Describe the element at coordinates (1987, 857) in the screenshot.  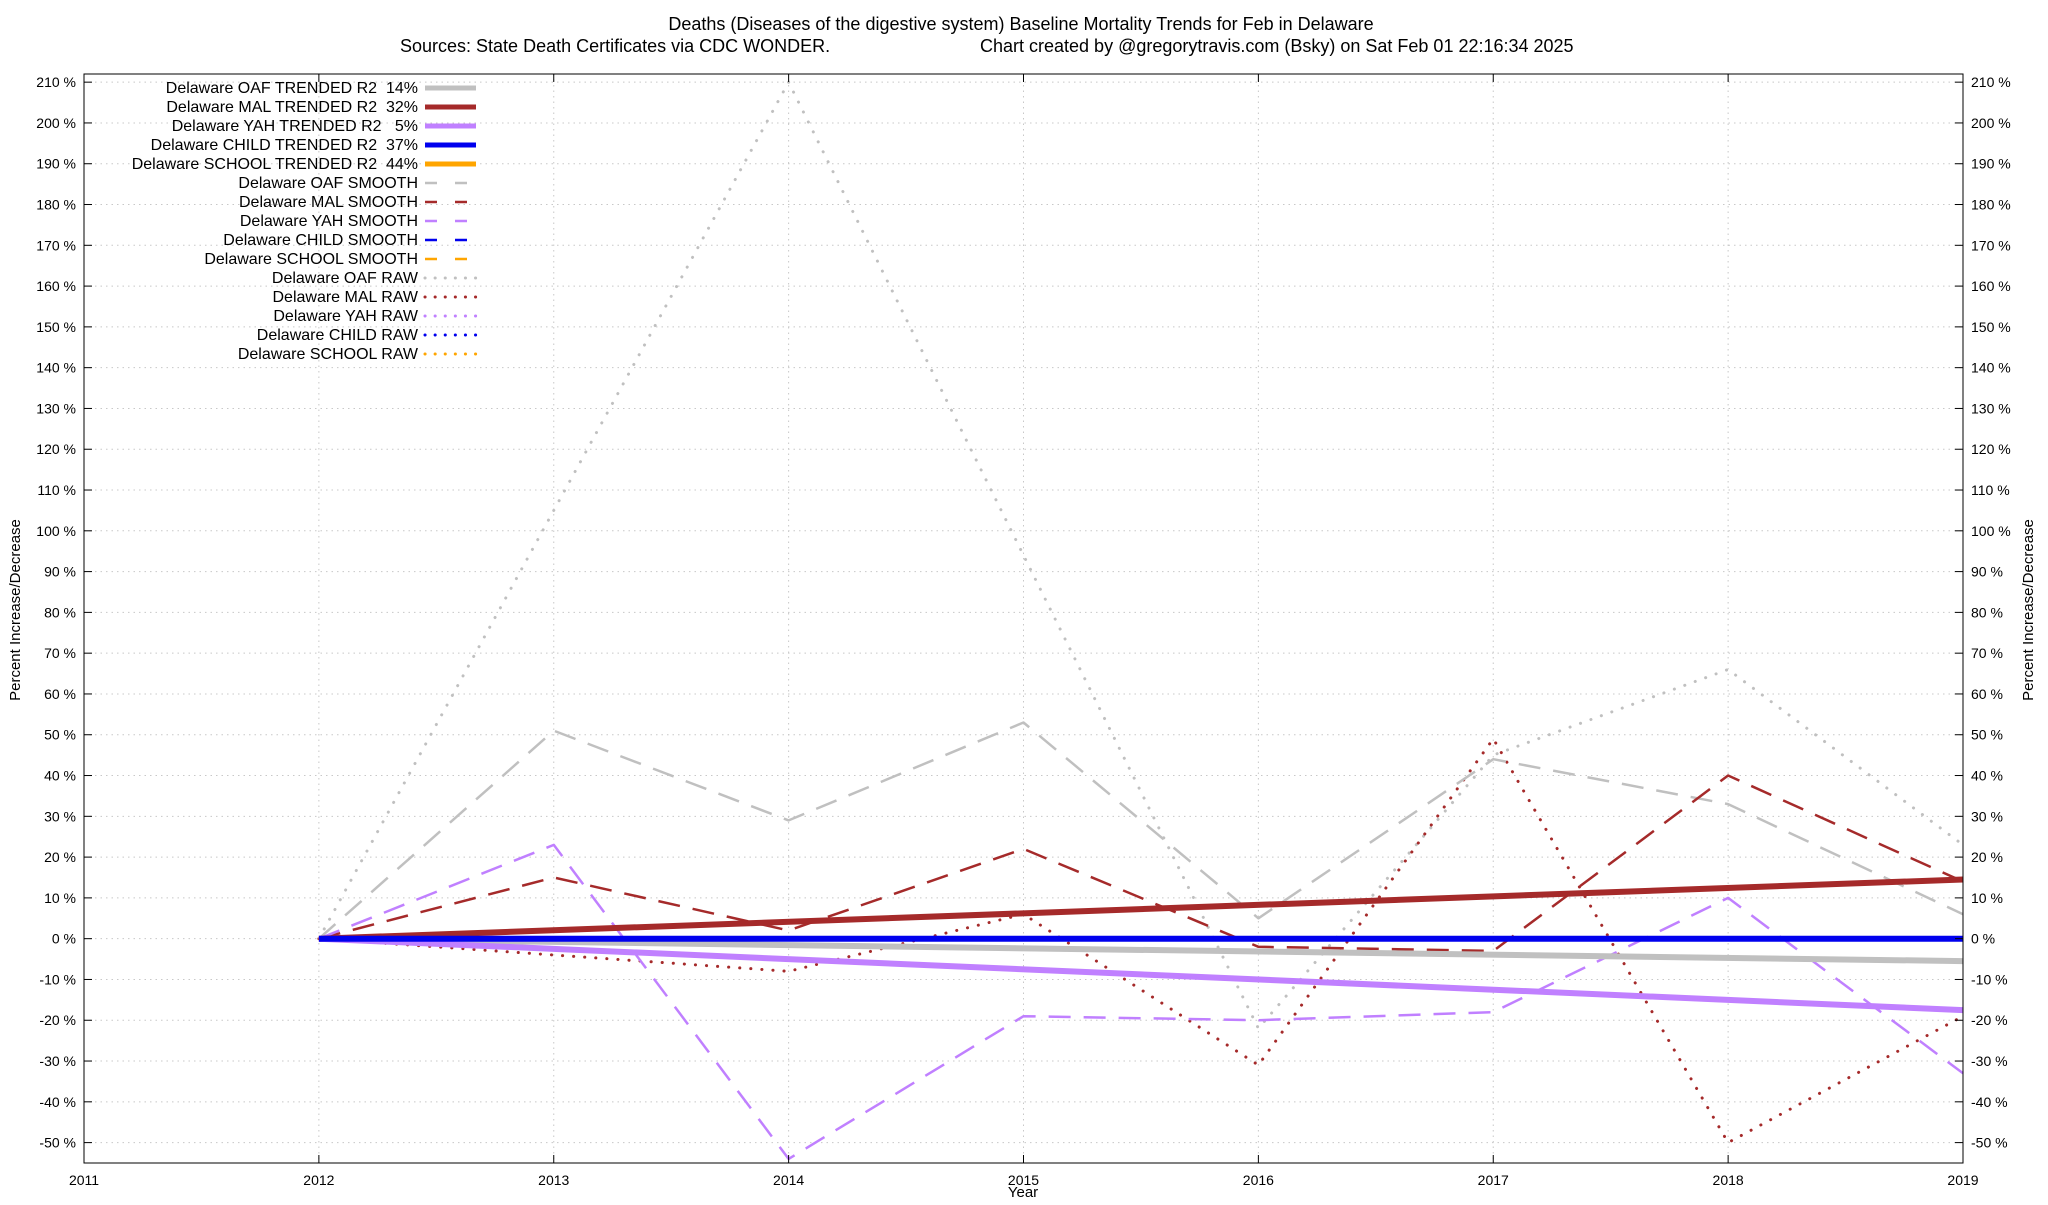
I see `y-tick-label-right: 20 %` at that location.